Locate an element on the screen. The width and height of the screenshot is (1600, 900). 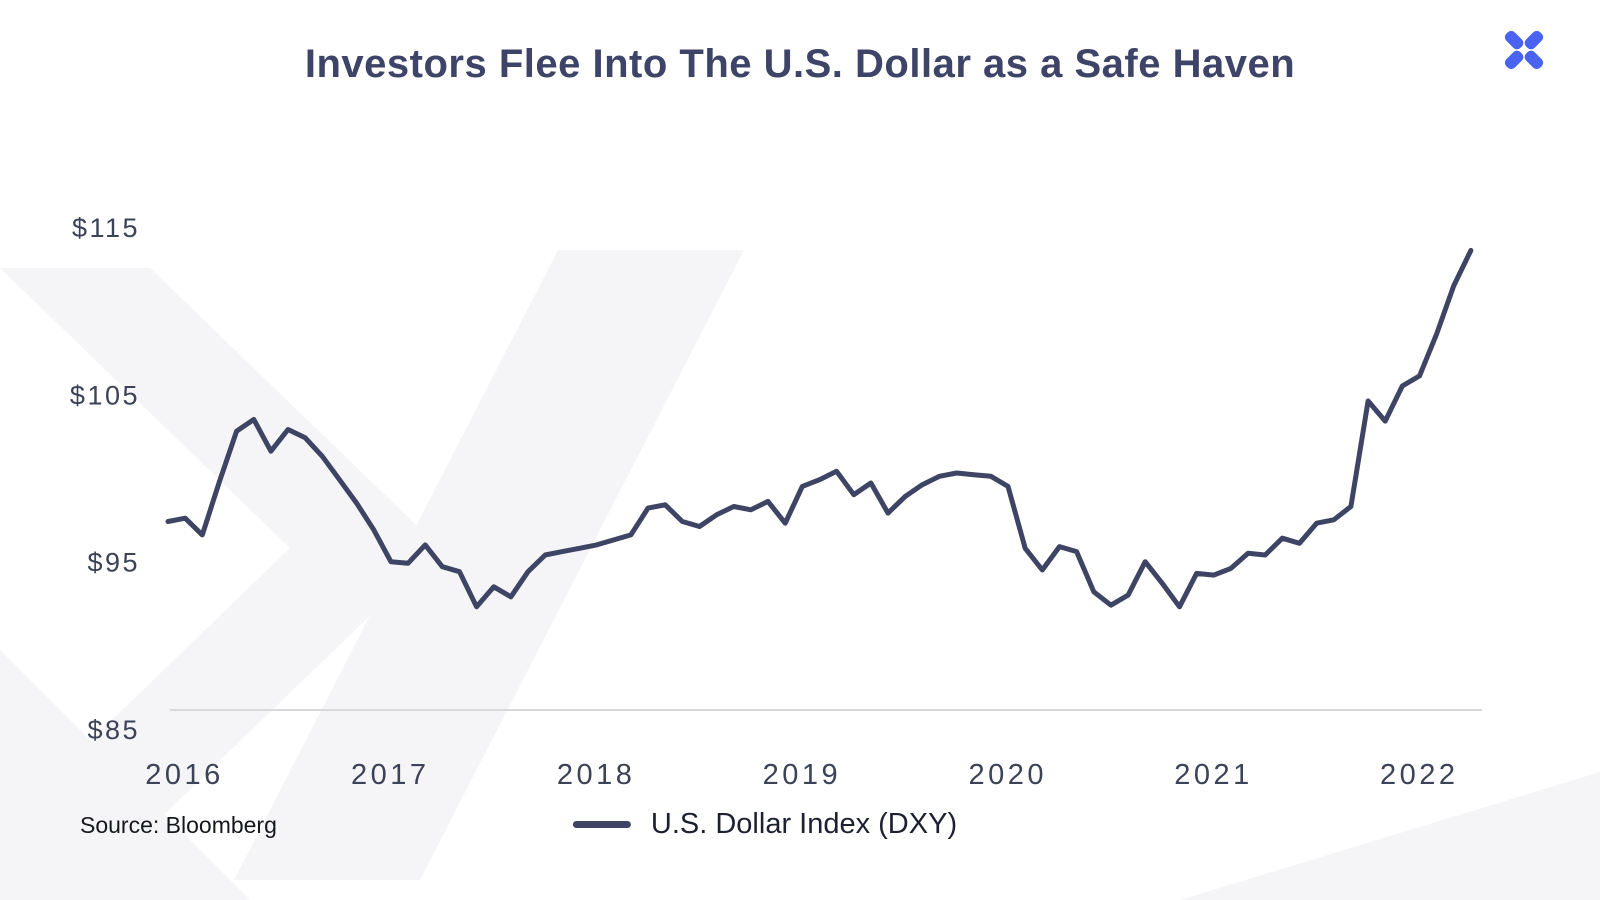
source-note: Source: Bloomberg is located at coordinates (178, 825).